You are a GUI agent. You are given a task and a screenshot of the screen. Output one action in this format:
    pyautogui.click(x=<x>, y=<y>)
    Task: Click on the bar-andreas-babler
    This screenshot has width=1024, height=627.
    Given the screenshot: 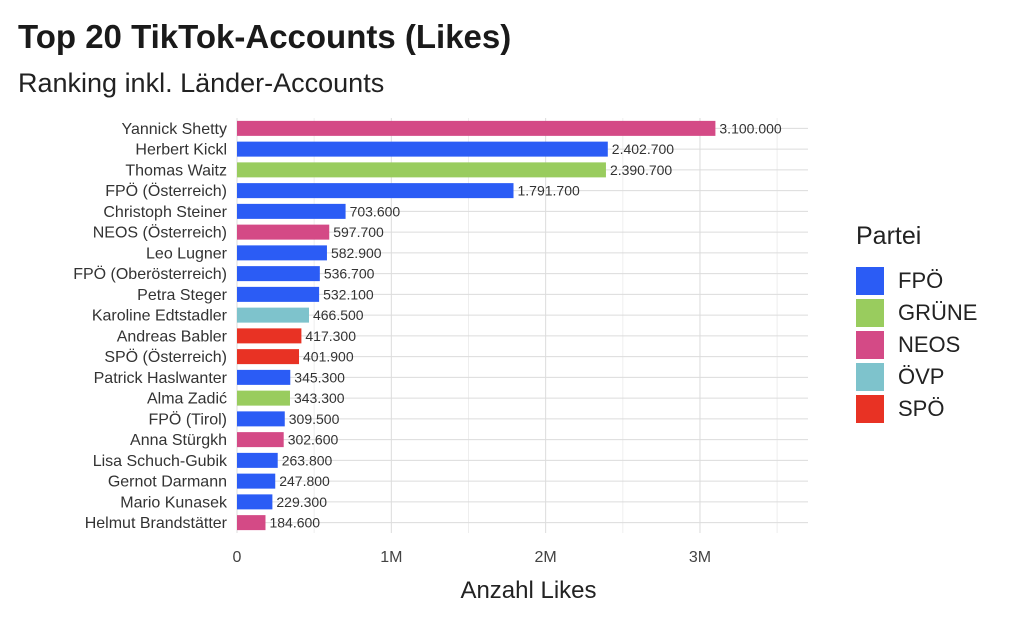 What is the action you would take?
    pyautogui.click(x=269, y=336)
    